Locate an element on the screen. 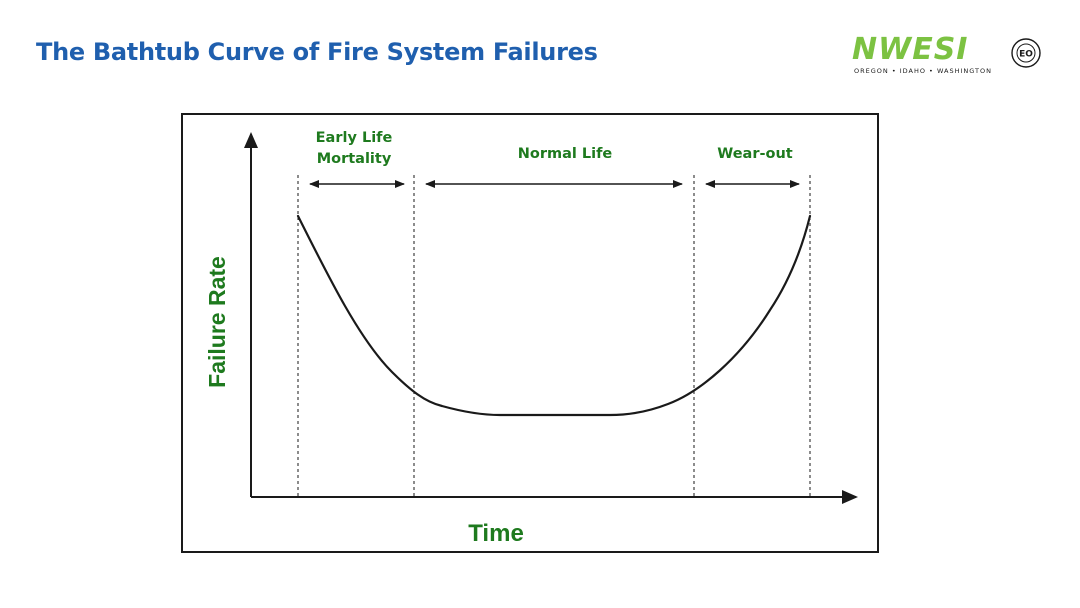 The image size is (1080, 608). logo-wordmark: NWESI is located at coordinates (910, 49).